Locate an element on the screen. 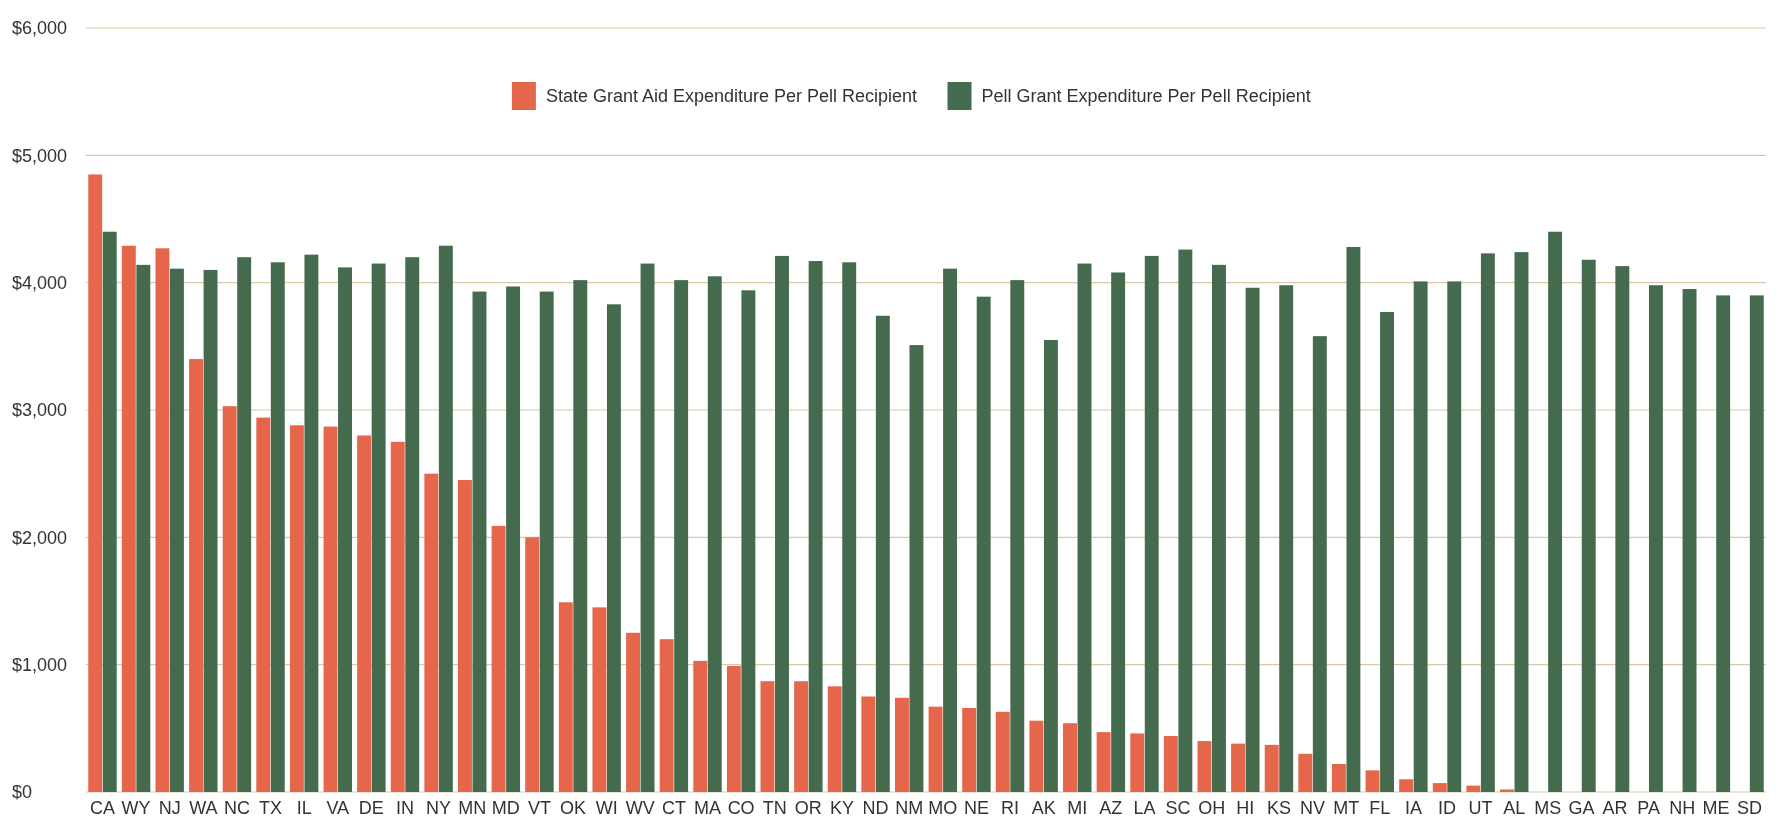 This screenshot has height=834, width=1780. x-tick-label: TN is located at coordinates (774, 808).